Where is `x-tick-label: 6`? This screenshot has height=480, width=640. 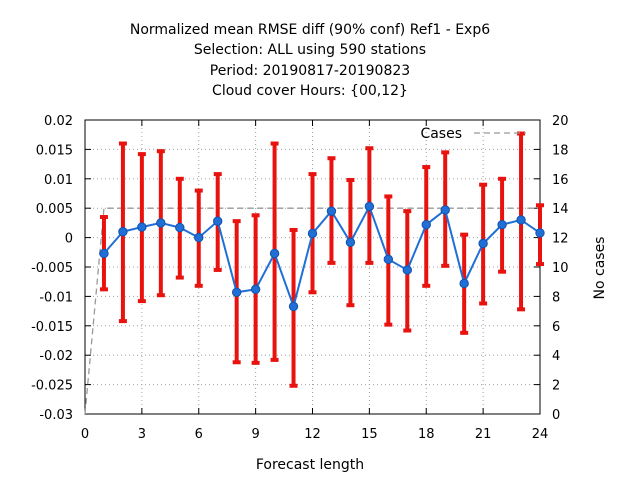 x-tick-label: 6 is located at coordinates (199, 434).